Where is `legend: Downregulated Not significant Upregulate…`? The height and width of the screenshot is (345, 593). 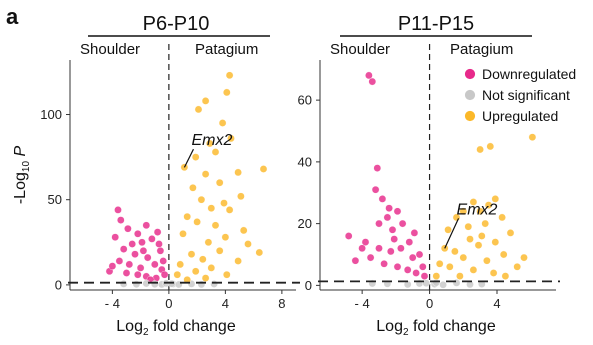 legend: Downregulated Not significant Upregulate… is located at coordinates (520, 95).